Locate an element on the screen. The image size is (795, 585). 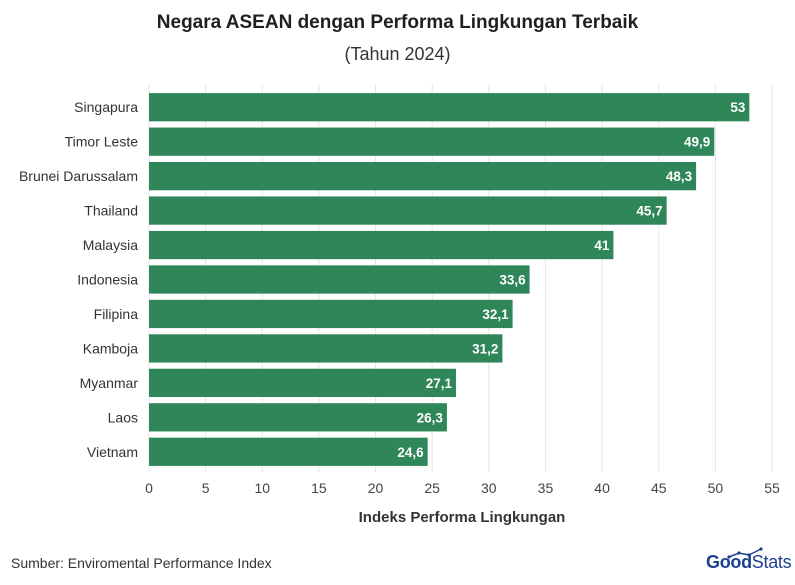
bar-value-label: 41 is located at coordinates (602, 245).